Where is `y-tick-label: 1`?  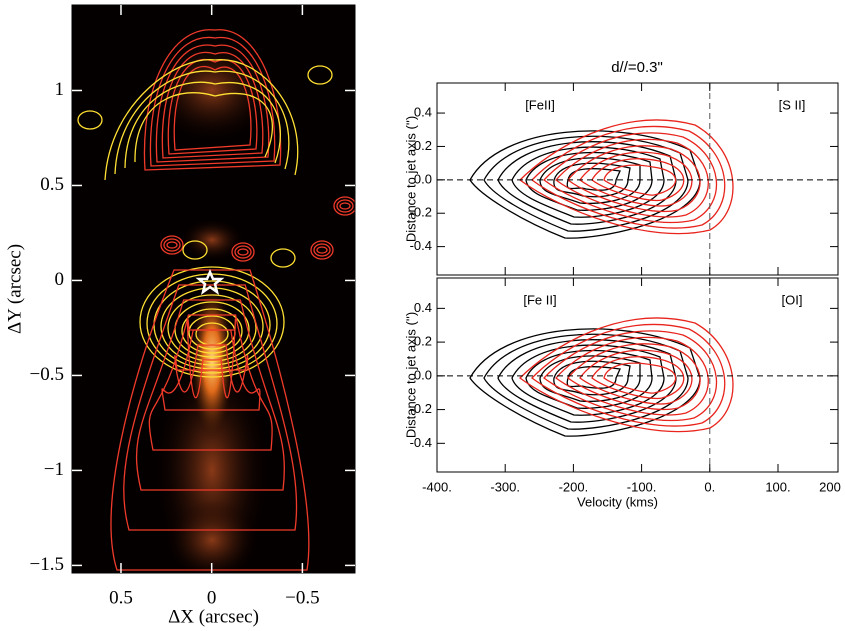 y-tick-label: 1 is located at coordinates (60, 89).